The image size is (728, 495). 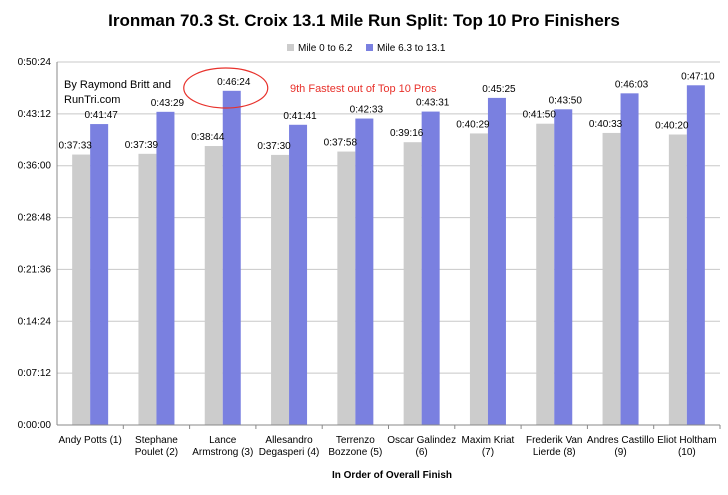 What do you see at coordinates (422, 452) in the screenshot?
I see `x-tick-label-6: (6)` at bounding box center [422, 452].